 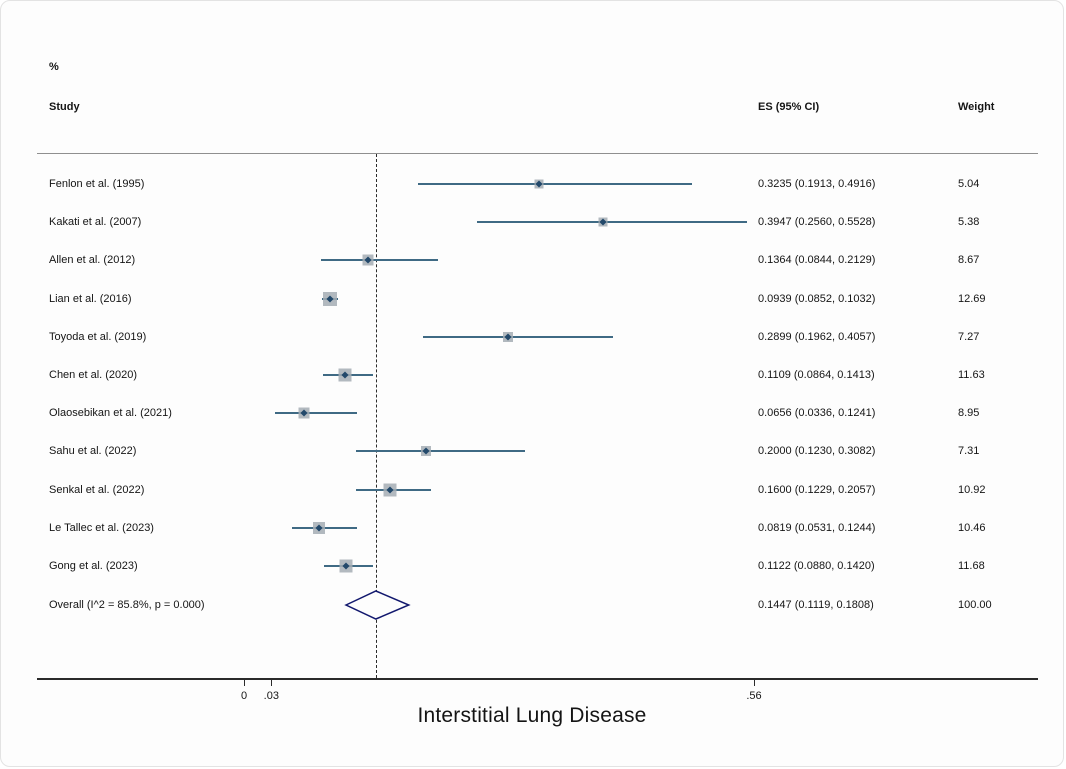 I want to click on x-axis-tick-label: 0, so click(x=244, y=696).